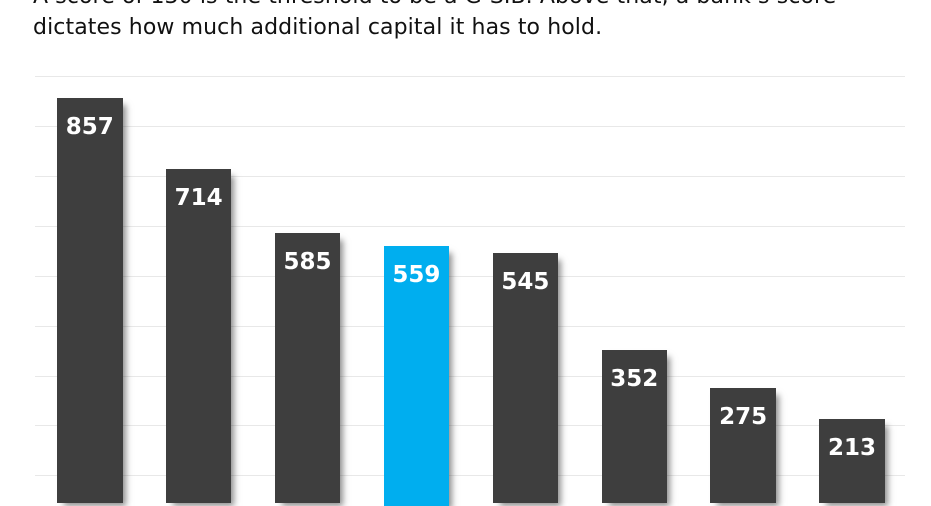 The image size is (931, 506). What do you see at coordinates (525, 282) in the screenshot?
I see `bar-value-label: 545` at bounding box center [525, 282].